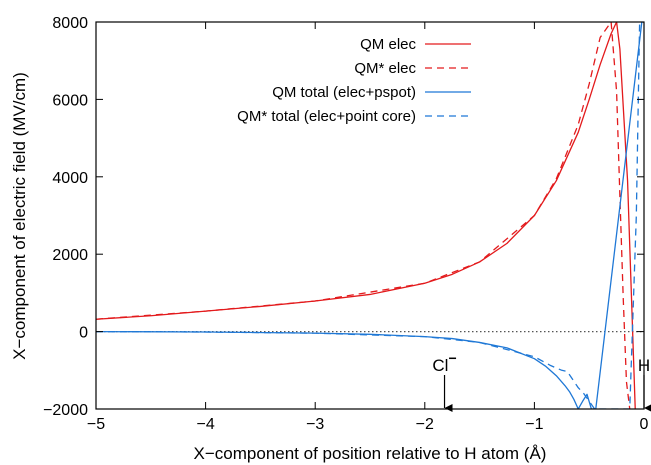 The height and width of the screenshot is (465, 651). Describe the element at coordinates (70, 178) in the screenshot. I see `y-tick-label: 4000` at that location.